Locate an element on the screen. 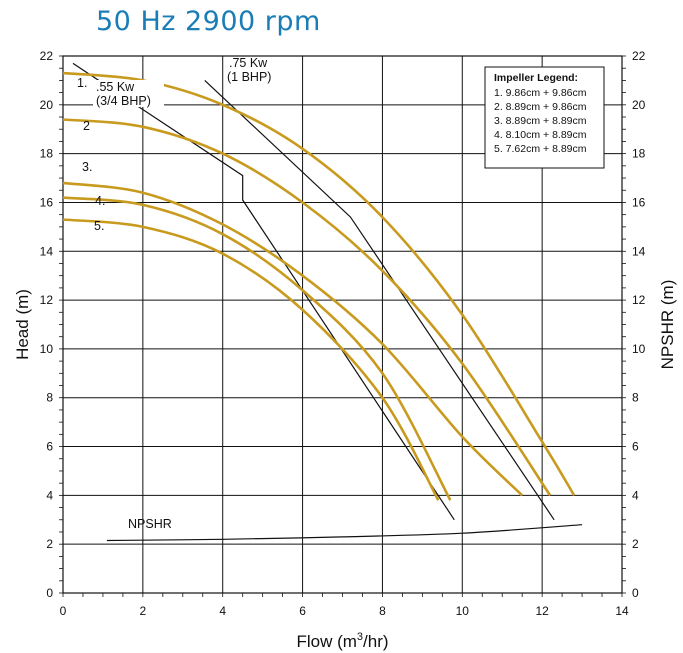 The width and height of the screenshot is (683, 653). x-axis-label: Flow (m3/hr) is located at coordinates (342, 641).